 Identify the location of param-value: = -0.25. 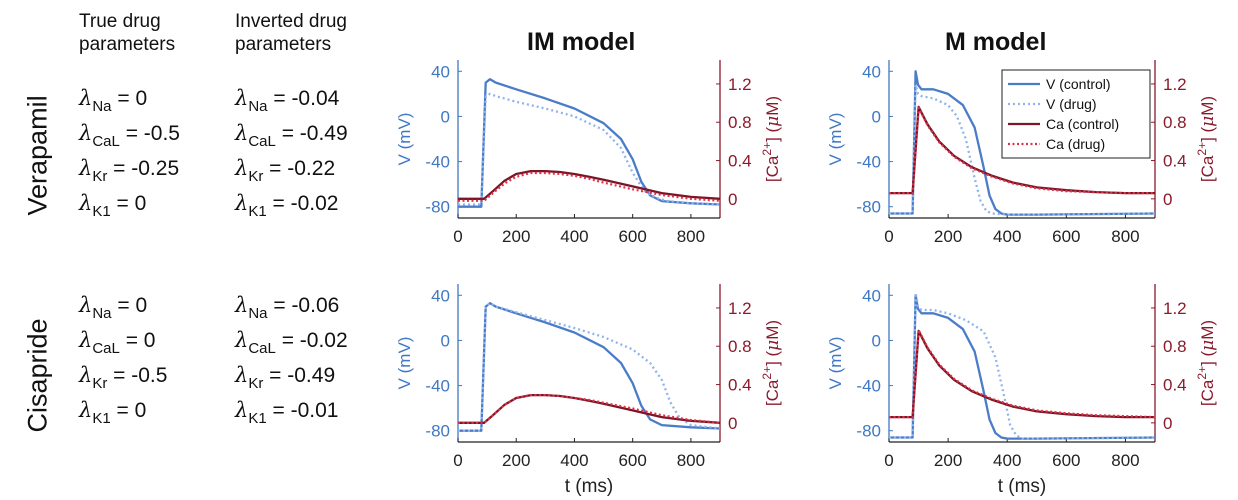
(146, 168).